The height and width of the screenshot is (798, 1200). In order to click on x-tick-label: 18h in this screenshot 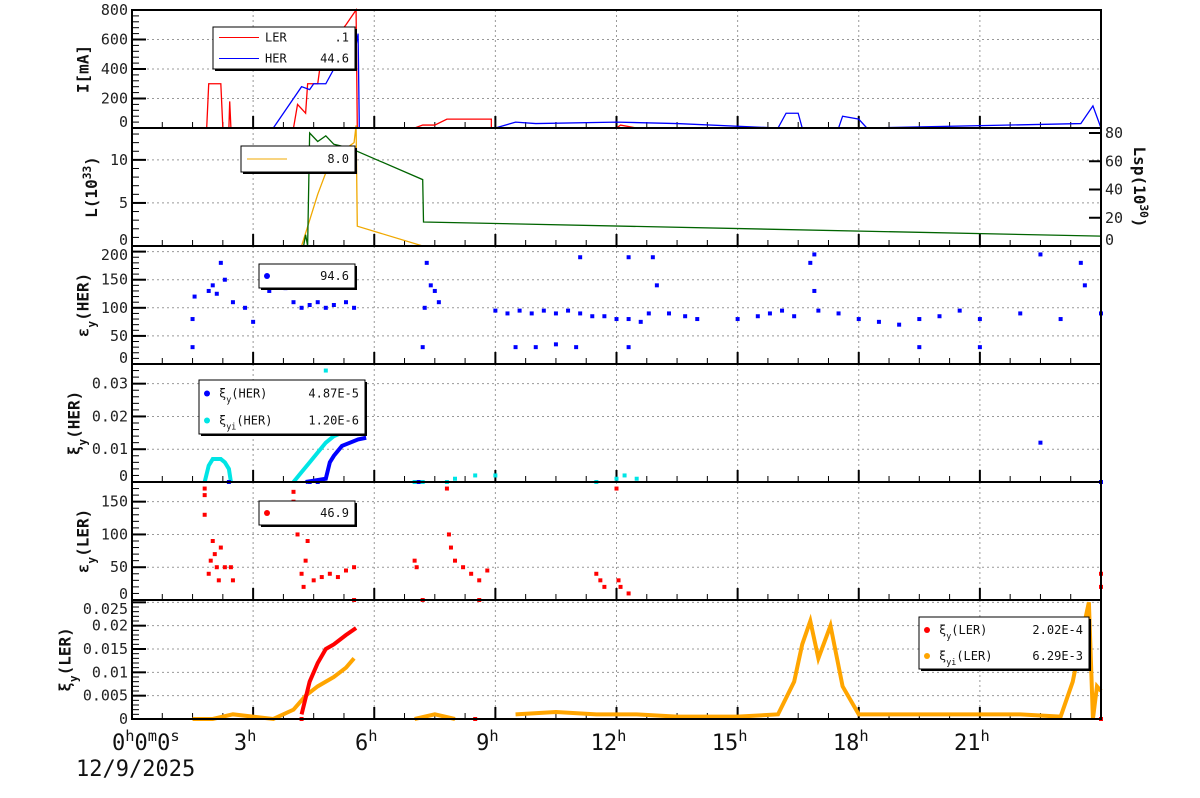, I will do `click(851, 741)`.